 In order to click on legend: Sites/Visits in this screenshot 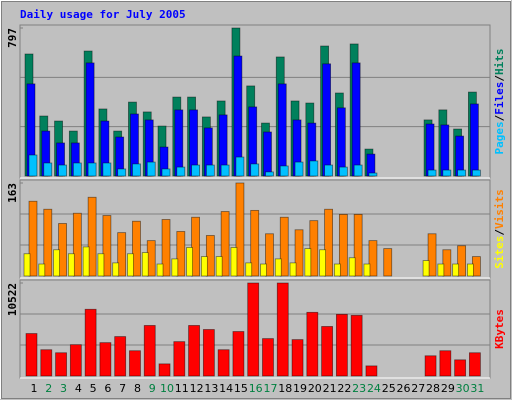, I will do `click(499, 229)`.